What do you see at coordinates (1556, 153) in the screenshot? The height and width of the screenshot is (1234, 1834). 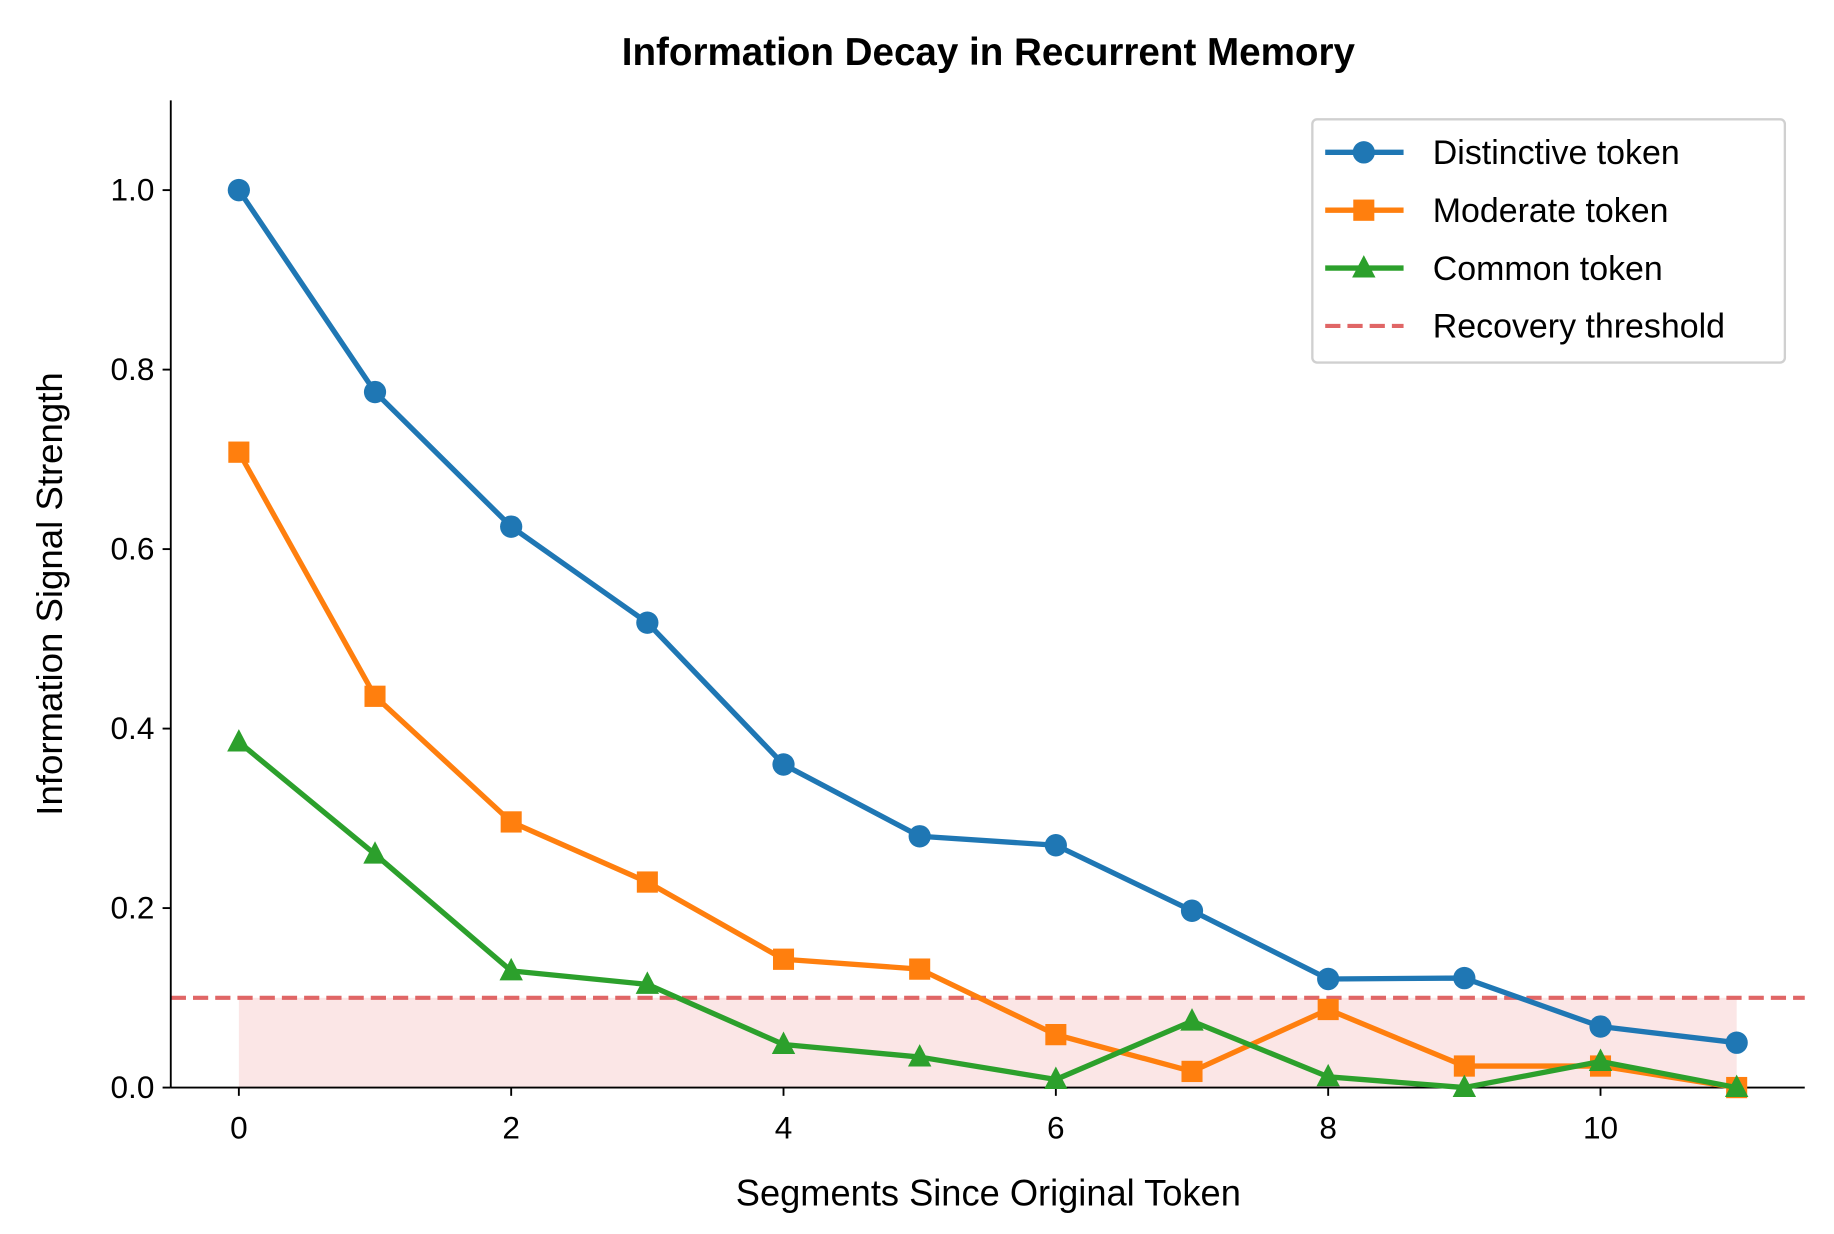 I see `legend-label: Distinctive token` at bounding box center [1556, 153].